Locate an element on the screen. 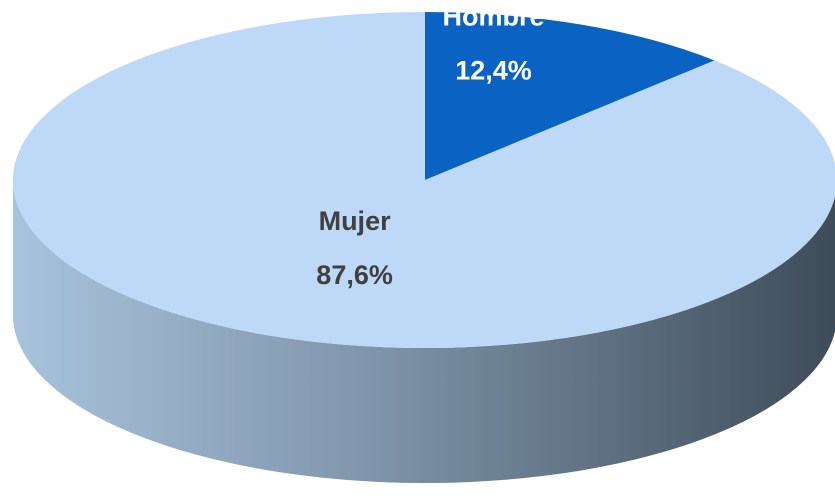 This screenshot has height=499, width=835. slice-value-label: 87,6% is located at coordinates (354, 275).